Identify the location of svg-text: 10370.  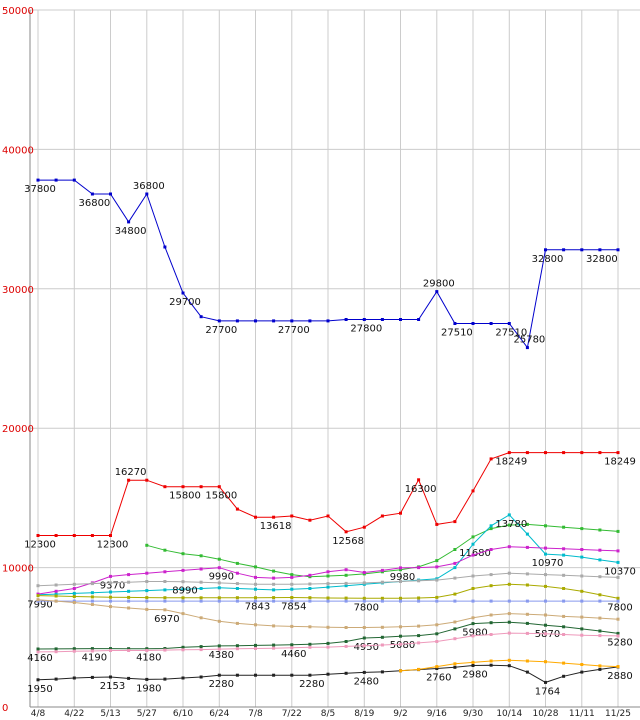
(620, 571).